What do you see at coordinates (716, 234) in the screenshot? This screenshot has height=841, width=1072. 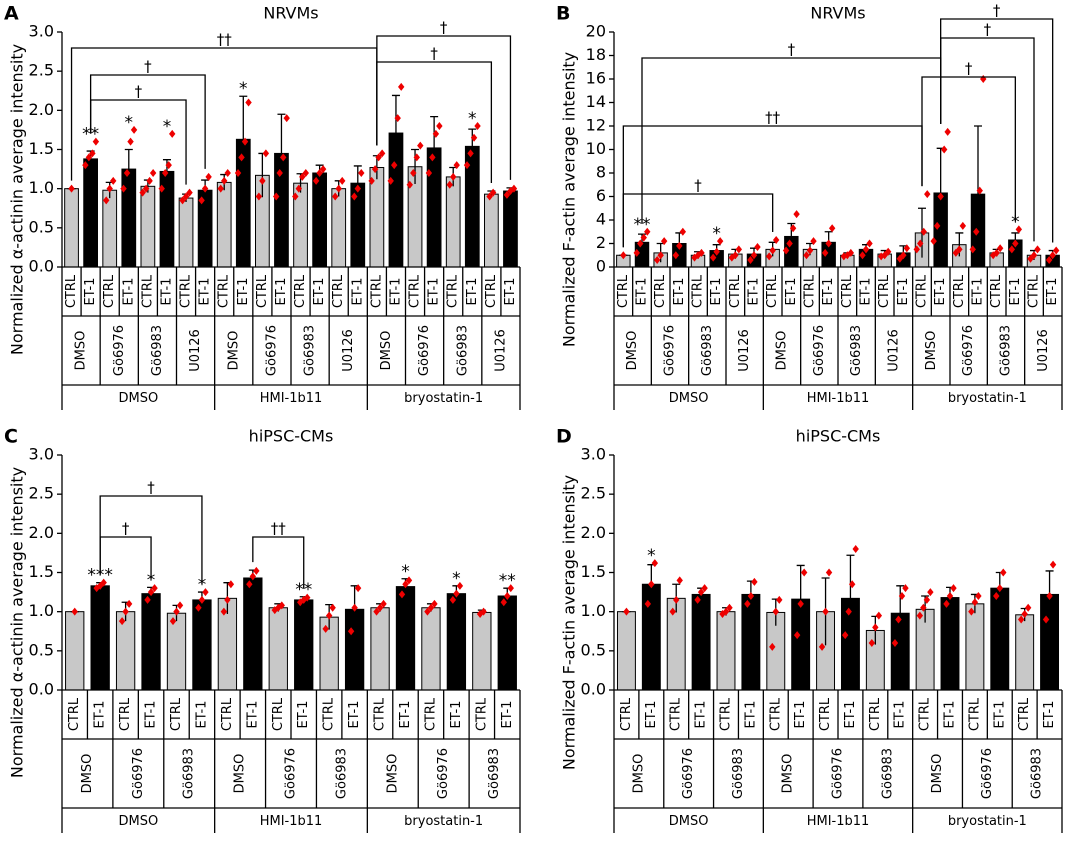 I see `significance-label: *` at bounding box center [716, 234].